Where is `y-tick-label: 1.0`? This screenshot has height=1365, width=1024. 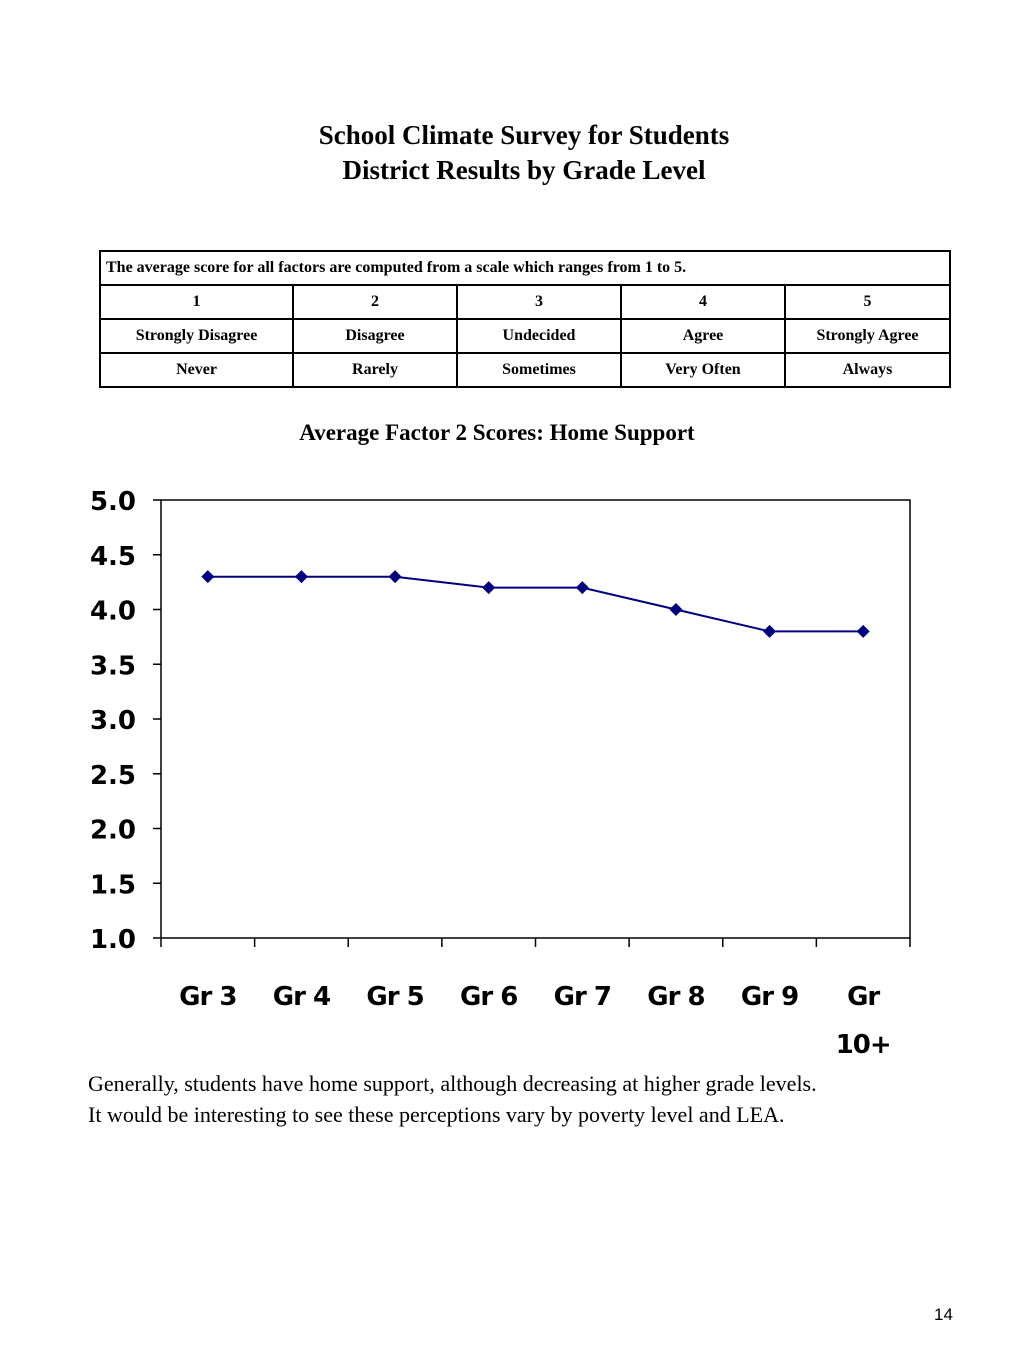
y-tick-label: 1.0 is located at coordinates (113, 940).